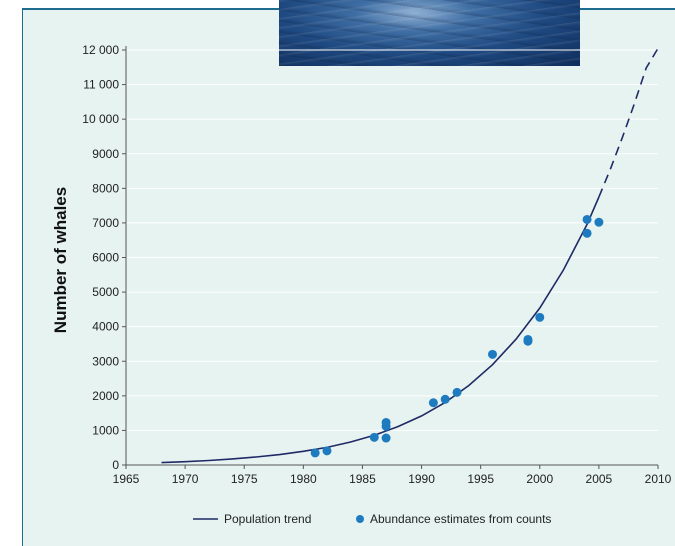 This screenshot has height=546, width=675. What do you see at coordinates (100, 50) in the screenshot?
I see `y-tick-label: 12 000` at bounding box center [100, 50].